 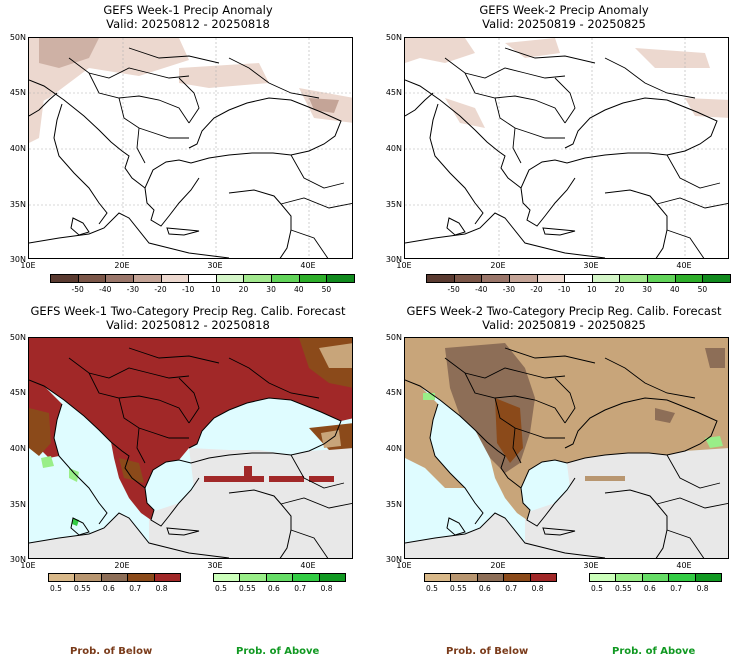 I want to click on above-colorbar-tick-label: 0.8, so click(x=702, y=588).